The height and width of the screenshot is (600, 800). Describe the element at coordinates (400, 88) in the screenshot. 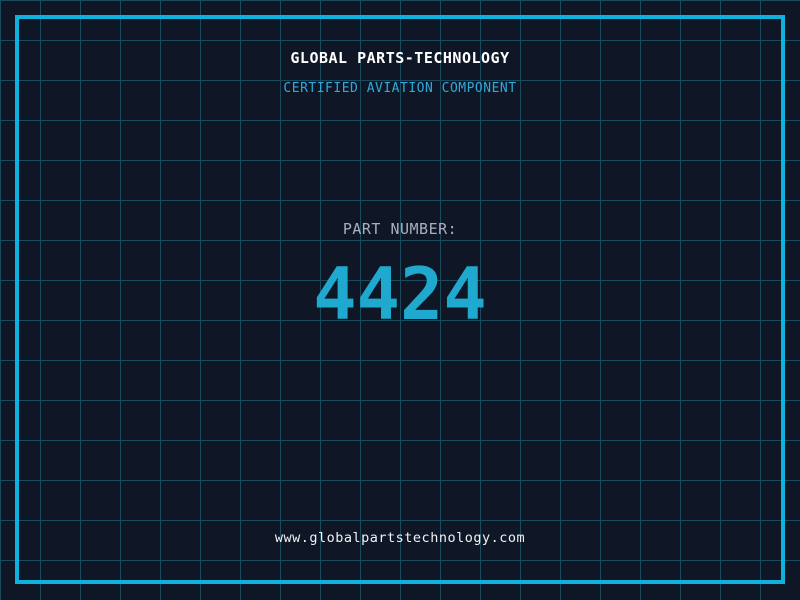

I see `page-subtitle: CERTIFIED AVIATION COMPONENT` at that location.